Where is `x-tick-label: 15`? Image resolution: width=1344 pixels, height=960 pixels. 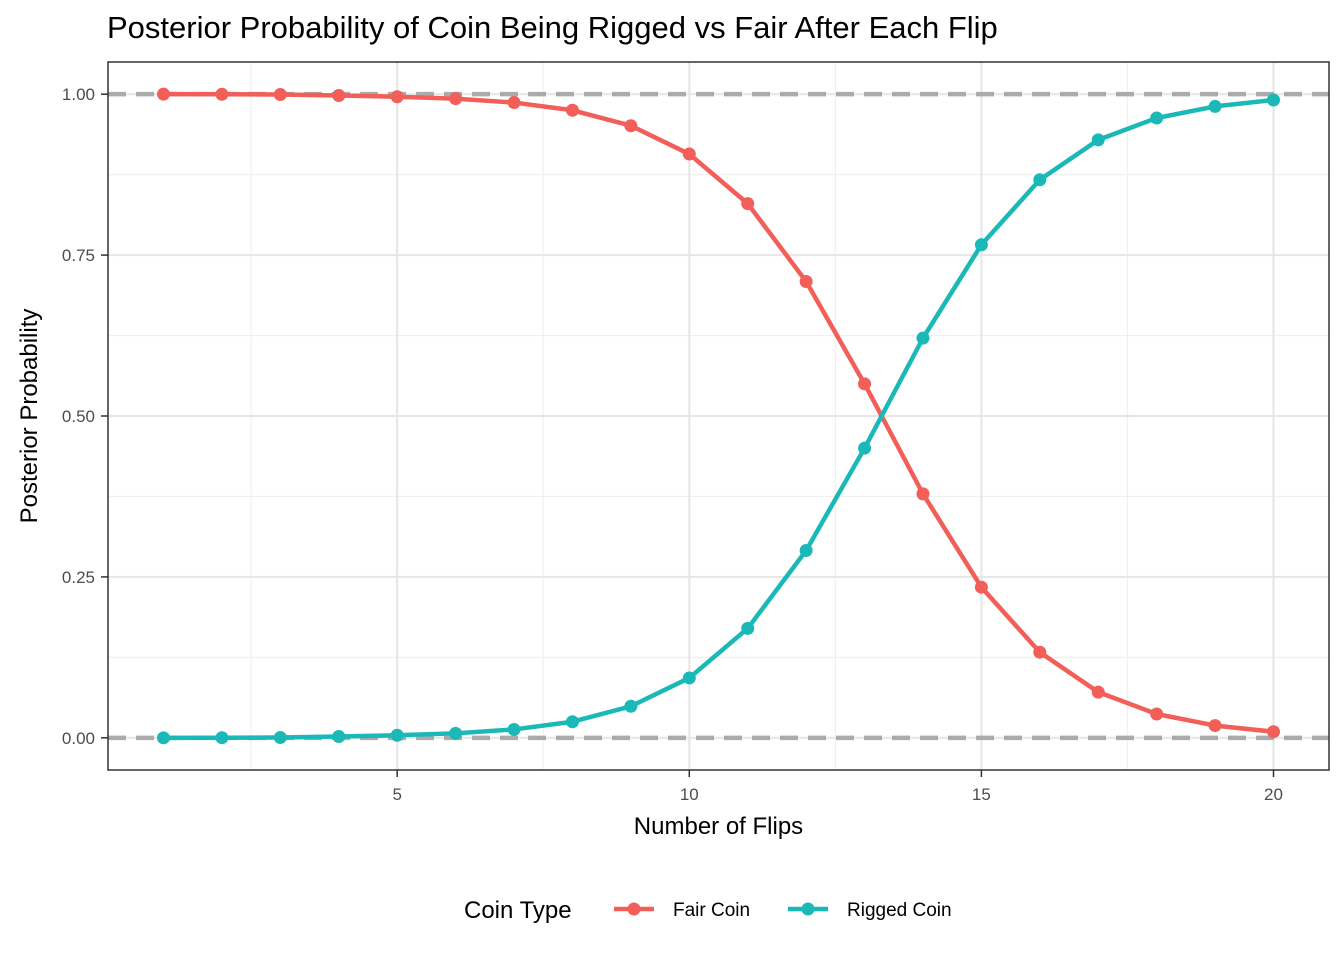
x-tick-label: 15 is located at coordinates (981, 794).